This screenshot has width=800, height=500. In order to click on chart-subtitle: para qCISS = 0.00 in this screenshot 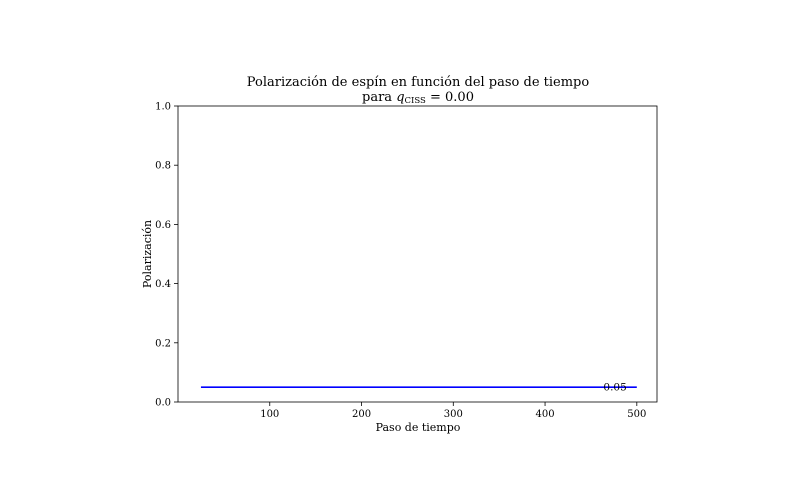, I will do `click(418, 98)`.